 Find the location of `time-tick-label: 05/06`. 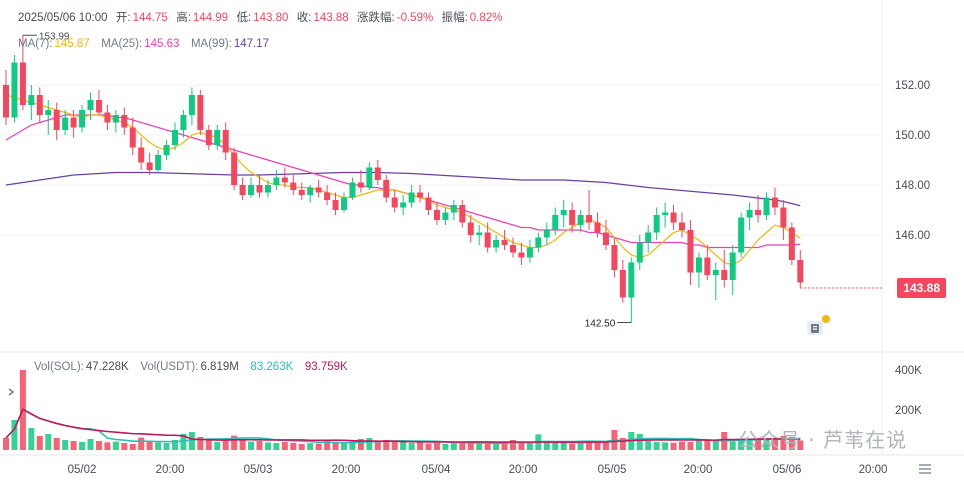

time-tick-label: 05/06 is located at coordinates (787, 470).